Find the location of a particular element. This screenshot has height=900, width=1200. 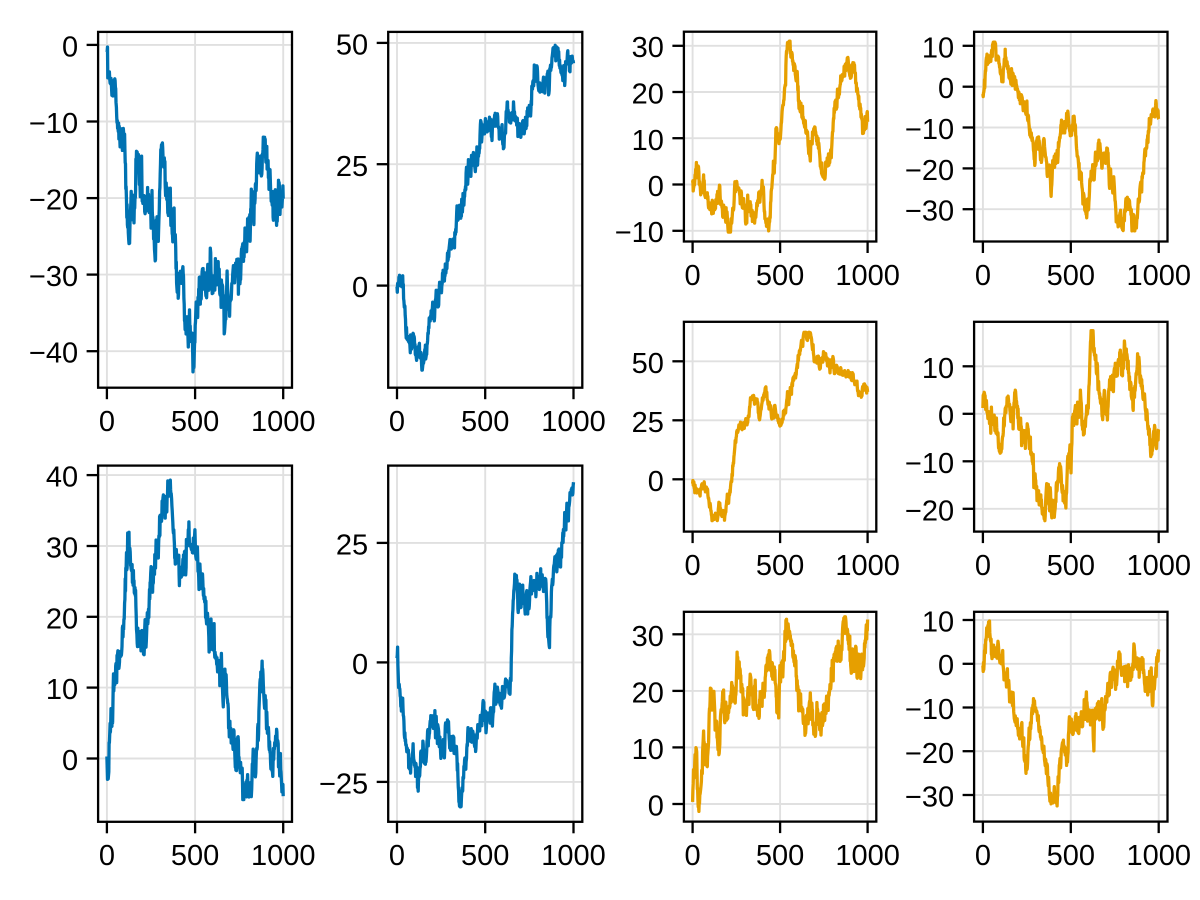

svg-text: −25 is located at coordinates (343, 784).